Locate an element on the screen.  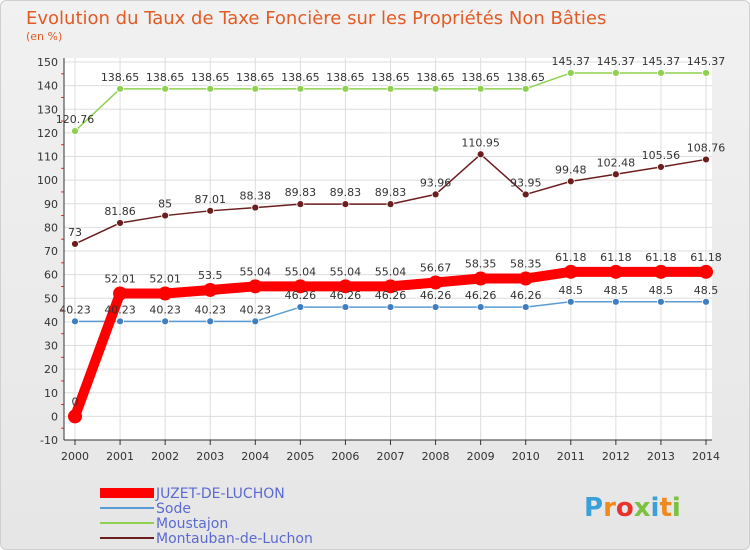
data-label: 99.48 is located at coordinates (571, 169).